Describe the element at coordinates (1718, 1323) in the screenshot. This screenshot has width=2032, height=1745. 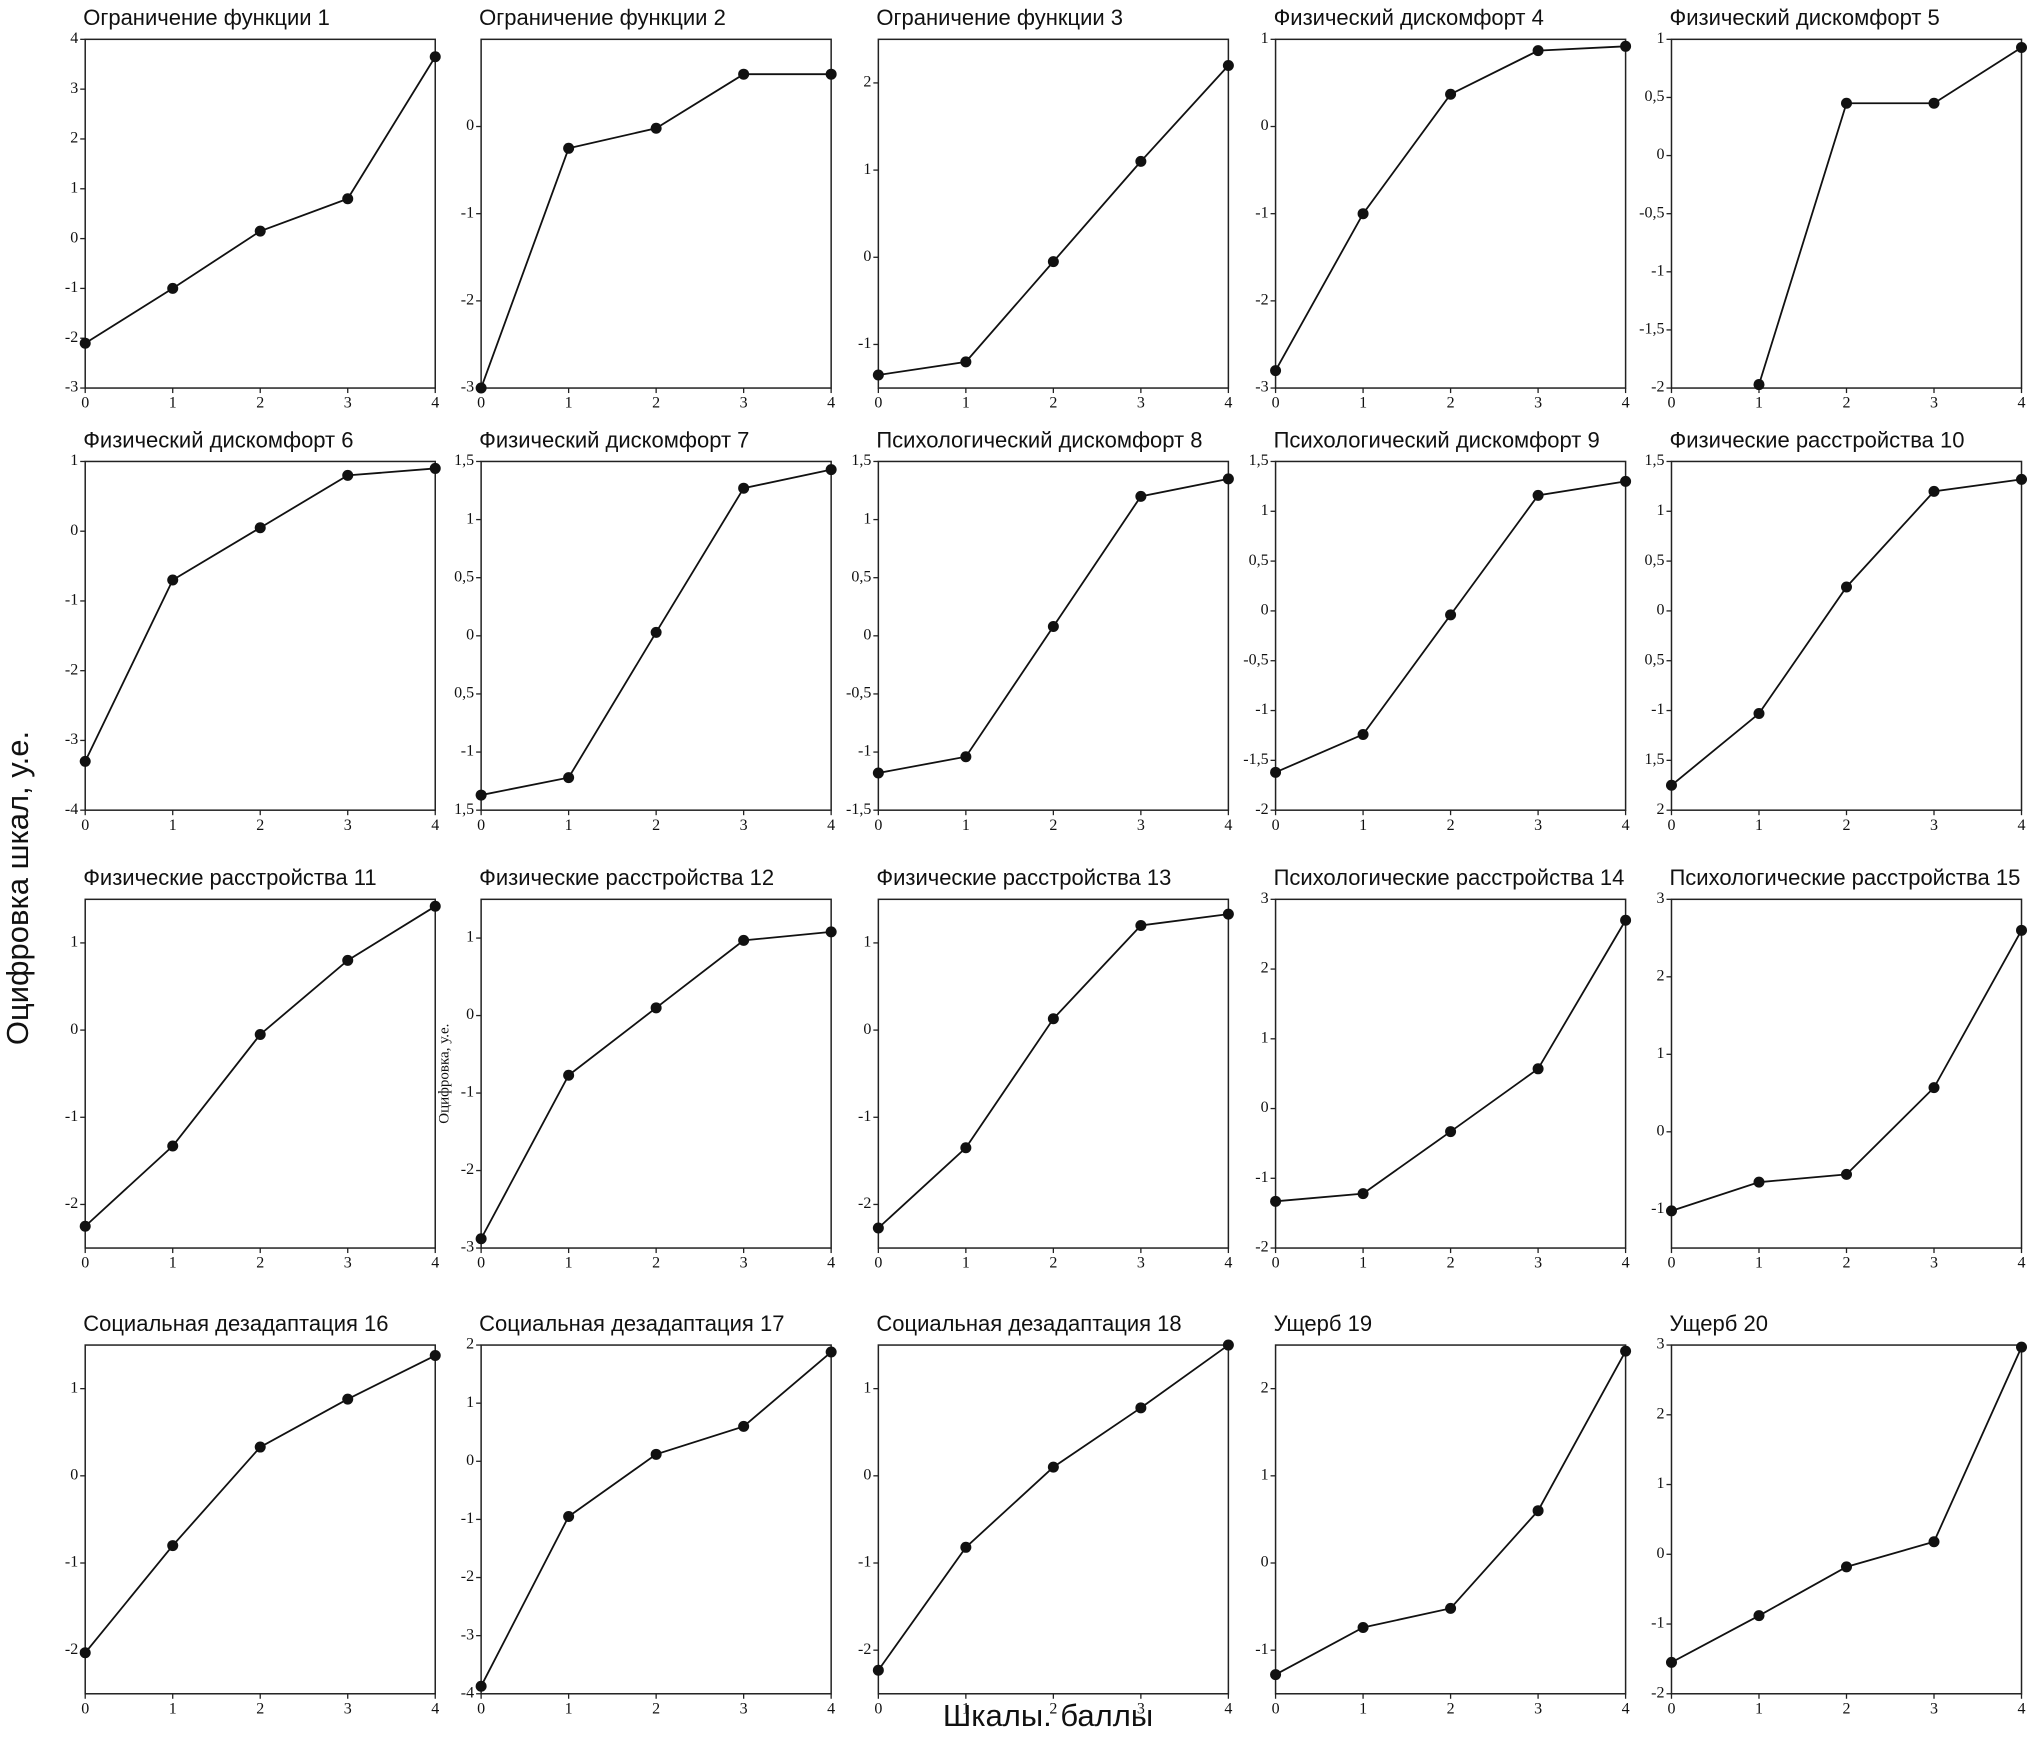
I see `subplot-title: Ущерб 20` at that location.